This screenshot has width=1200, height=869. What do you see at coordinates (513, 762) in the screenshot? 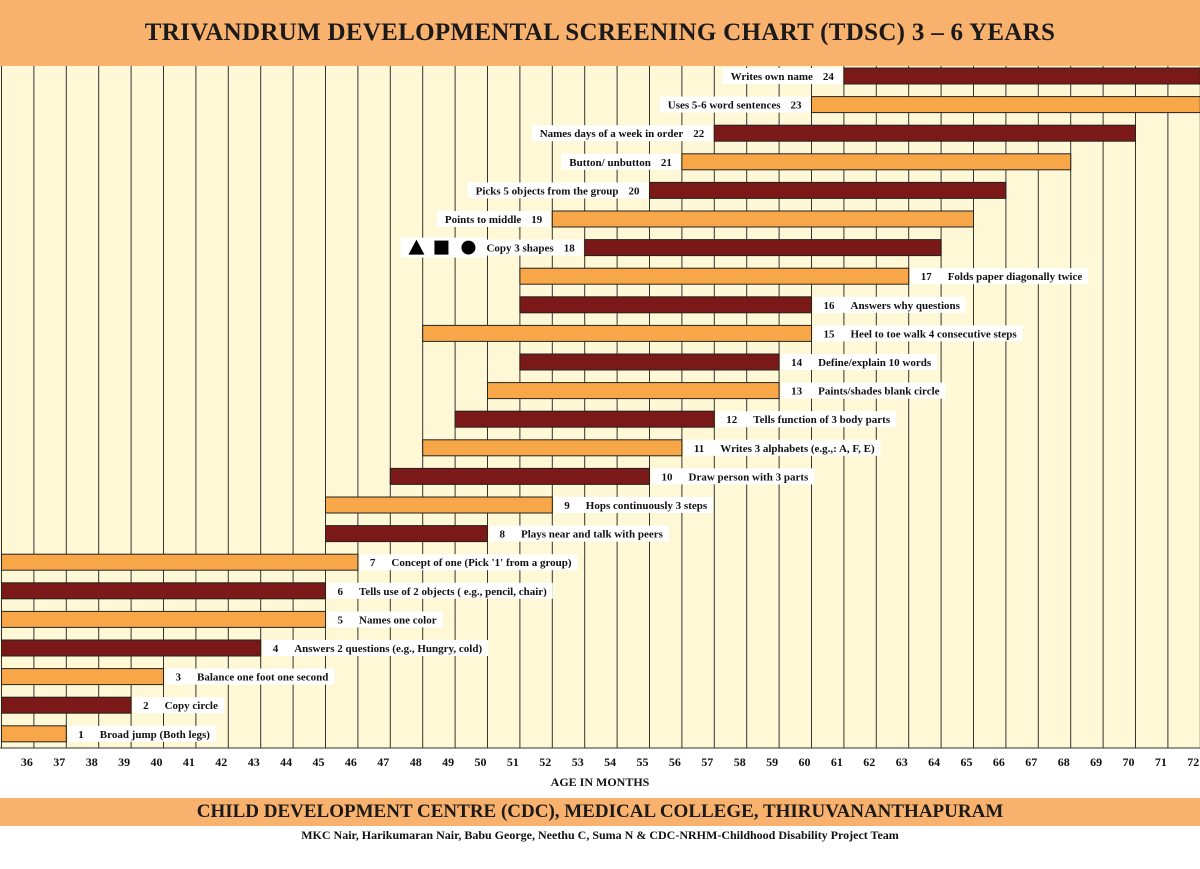
I see `x-tick-label: 51` at bounding box center [513, 762].